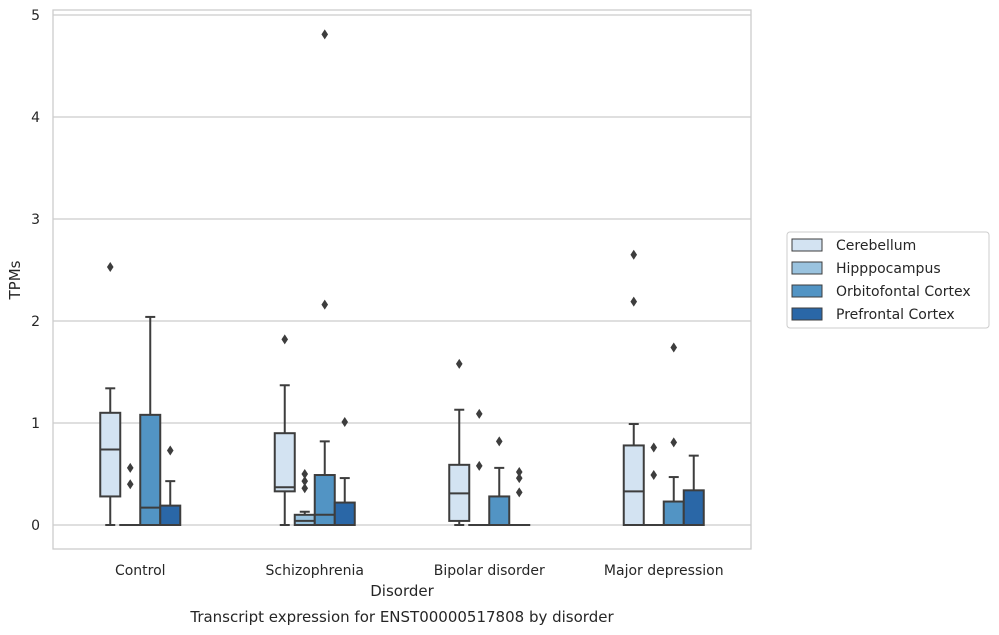 This screenshot has width=999, height=635. What do you see at coordinates (895, 315) in the screenshot?
I see `legend-label: Prefrontal Cortex` at bounding box center [895, 315].